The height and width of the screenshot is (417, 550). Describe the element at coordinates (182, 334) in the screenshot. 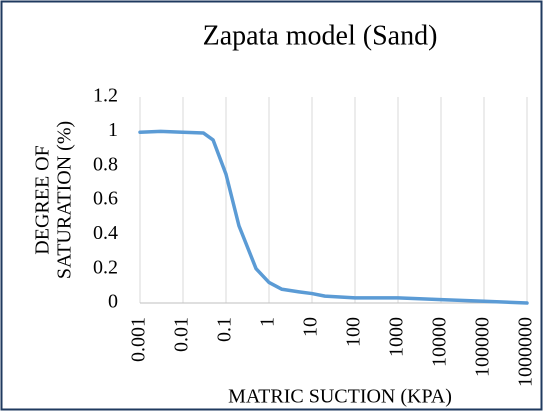

I see `x-tick-label: 0.01` at that location.